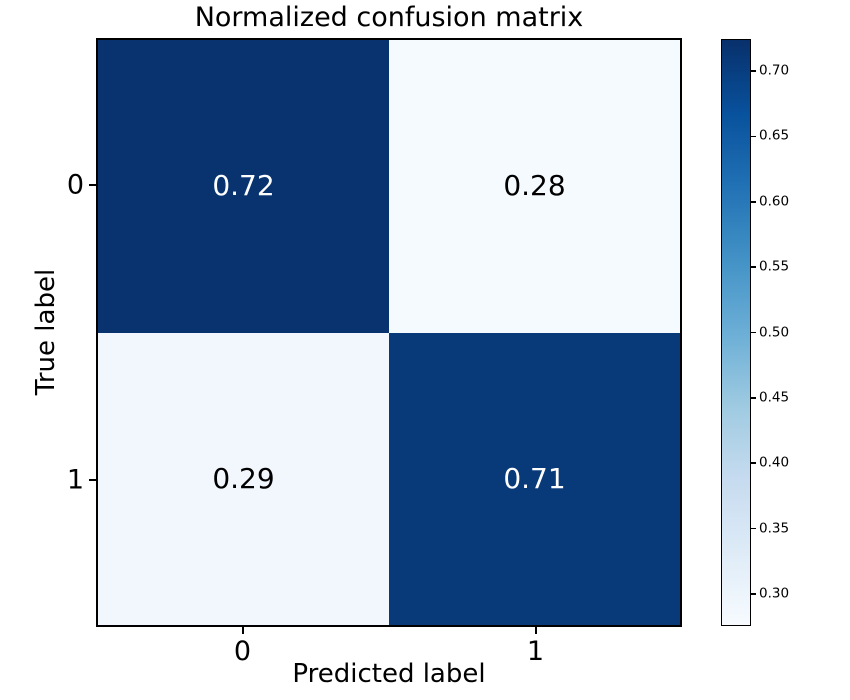 Image resolution: width=850 pixels, height=700 pixels. I want to click on colorbar-tick-label: 0.30, so click(774, 593).